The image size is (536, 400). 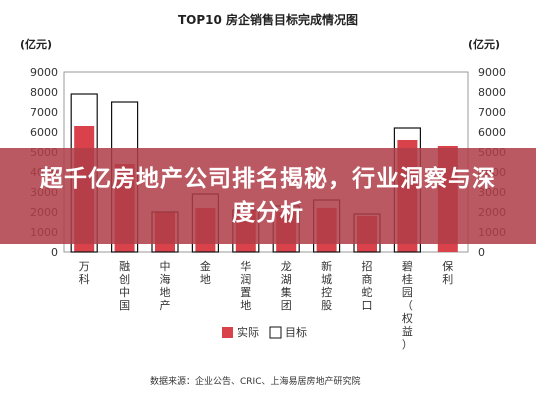 What do you see at coordinates (124, 286) in the screenshot?
I see `category-label-1: 融创中国` at bounding box center [124, 286].